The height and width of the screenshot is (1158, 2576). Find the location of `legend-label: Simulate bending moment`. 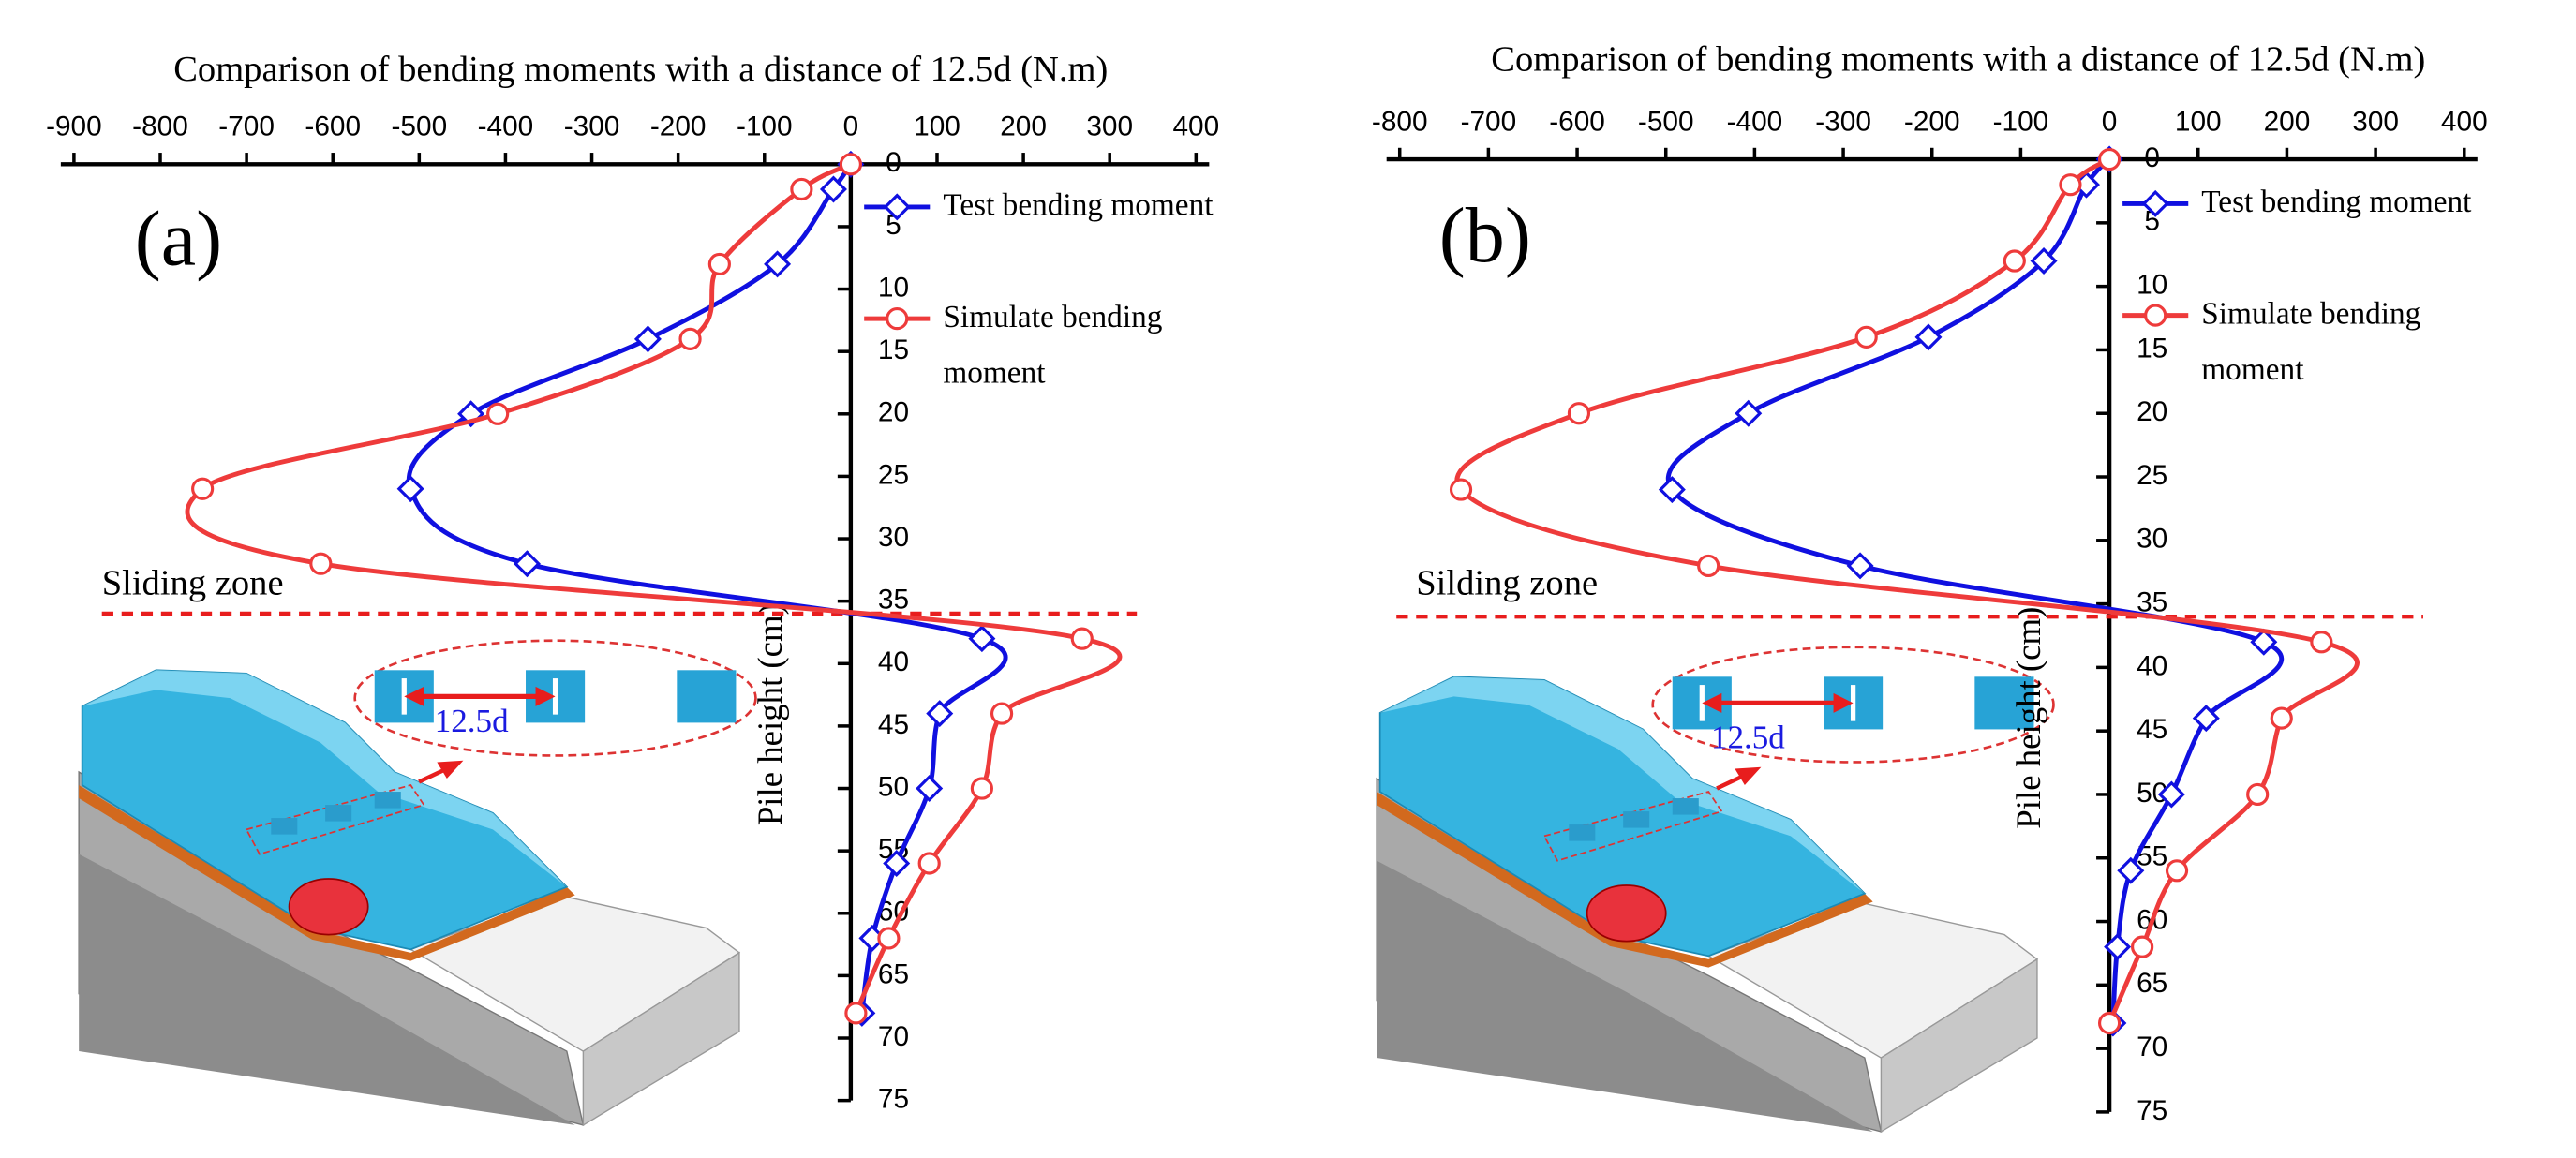

legend-label: Simulate bending moment is located at coordinates (1053, 346).